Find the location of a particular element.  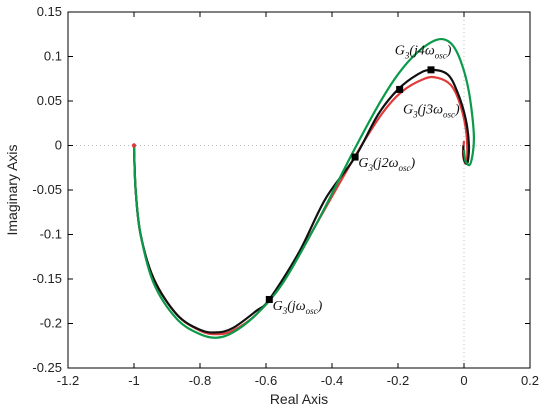

frequency-annotation: G3(j2ωosc) is located at coordinates (386, 164).